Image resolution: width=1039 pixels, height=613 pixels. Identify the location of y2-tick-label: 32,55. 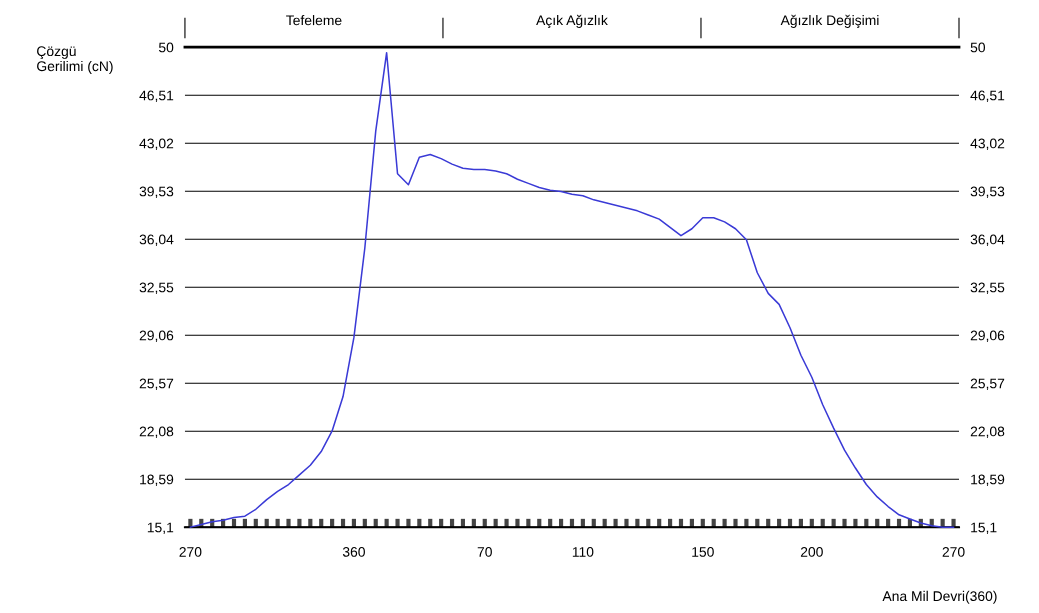
(987, 288).